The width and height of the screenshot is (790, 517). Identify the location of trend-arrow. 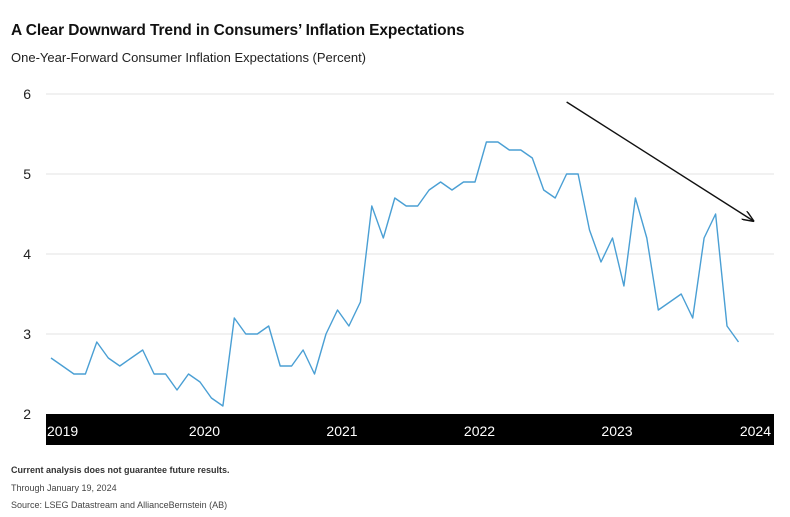
(659, 160).